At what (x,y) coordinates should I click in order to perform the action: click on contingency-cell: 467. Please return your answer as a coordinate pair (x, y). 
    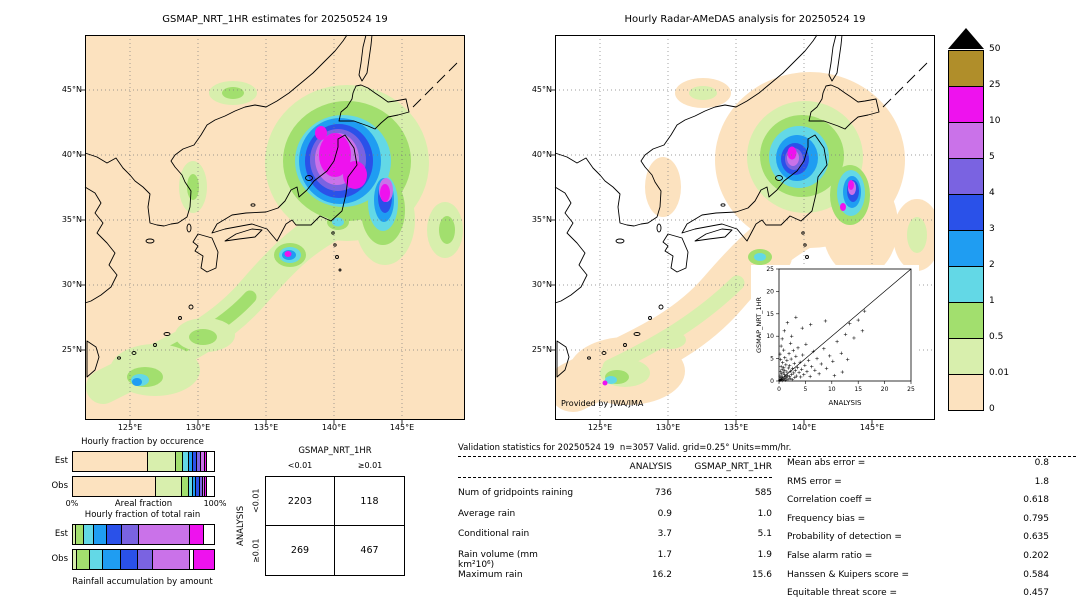
    Looking at the image, I should click on (369, 550).